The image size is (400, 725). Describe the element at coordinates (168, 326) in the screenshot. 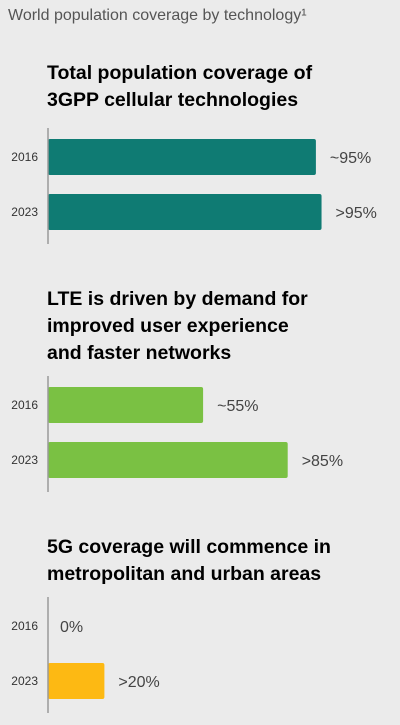

I see `section-title-line: improved user experience` at that location.